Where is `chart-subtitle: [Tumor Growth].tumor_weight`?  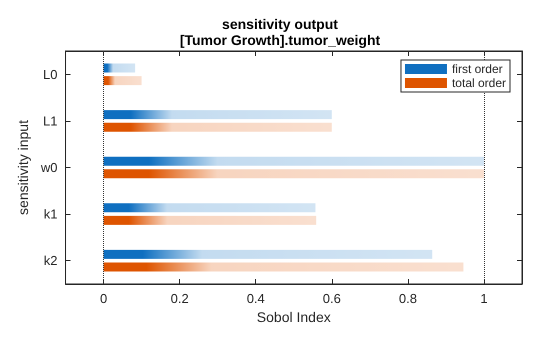
chart-subtitle: [Tumor Growth].tumor_weight is located at coordinates (280, 40).